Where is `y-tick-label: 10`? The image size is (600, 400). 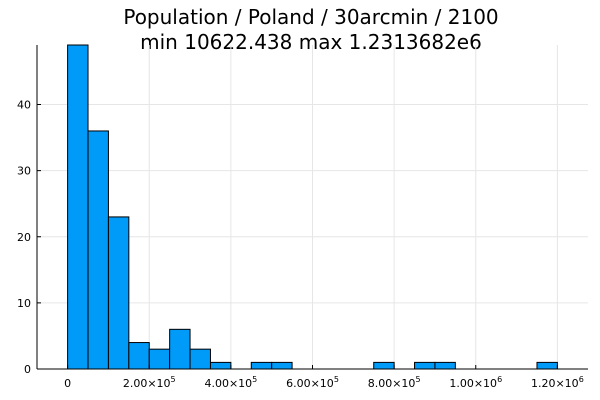
y-tick-label: 10 is located at coordinates (24, 303).